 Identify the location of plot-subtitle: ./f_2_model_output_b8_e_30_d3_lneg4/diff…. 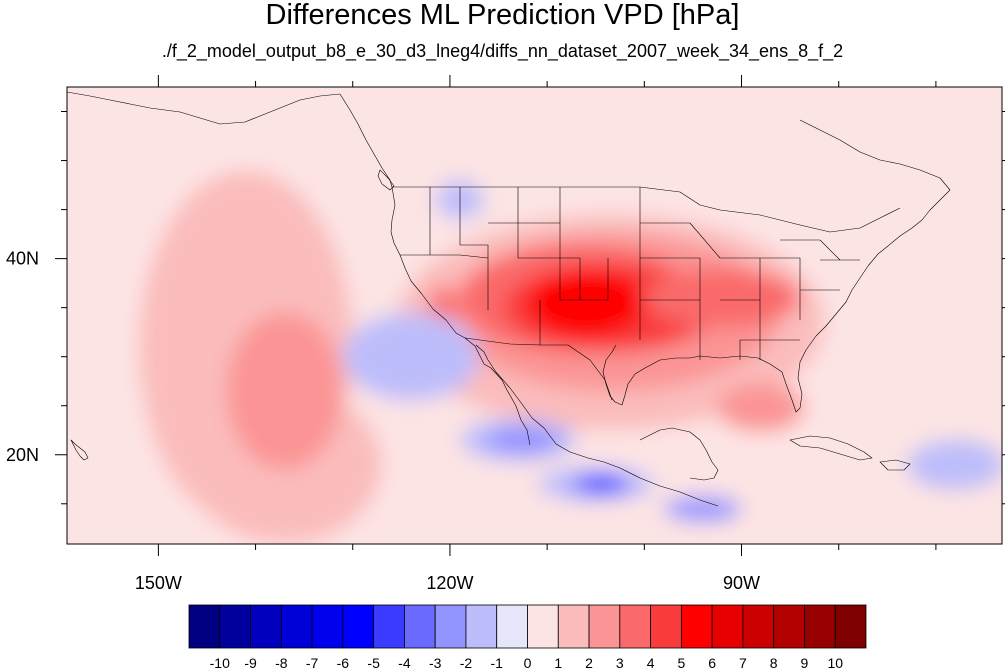
(502, 51).